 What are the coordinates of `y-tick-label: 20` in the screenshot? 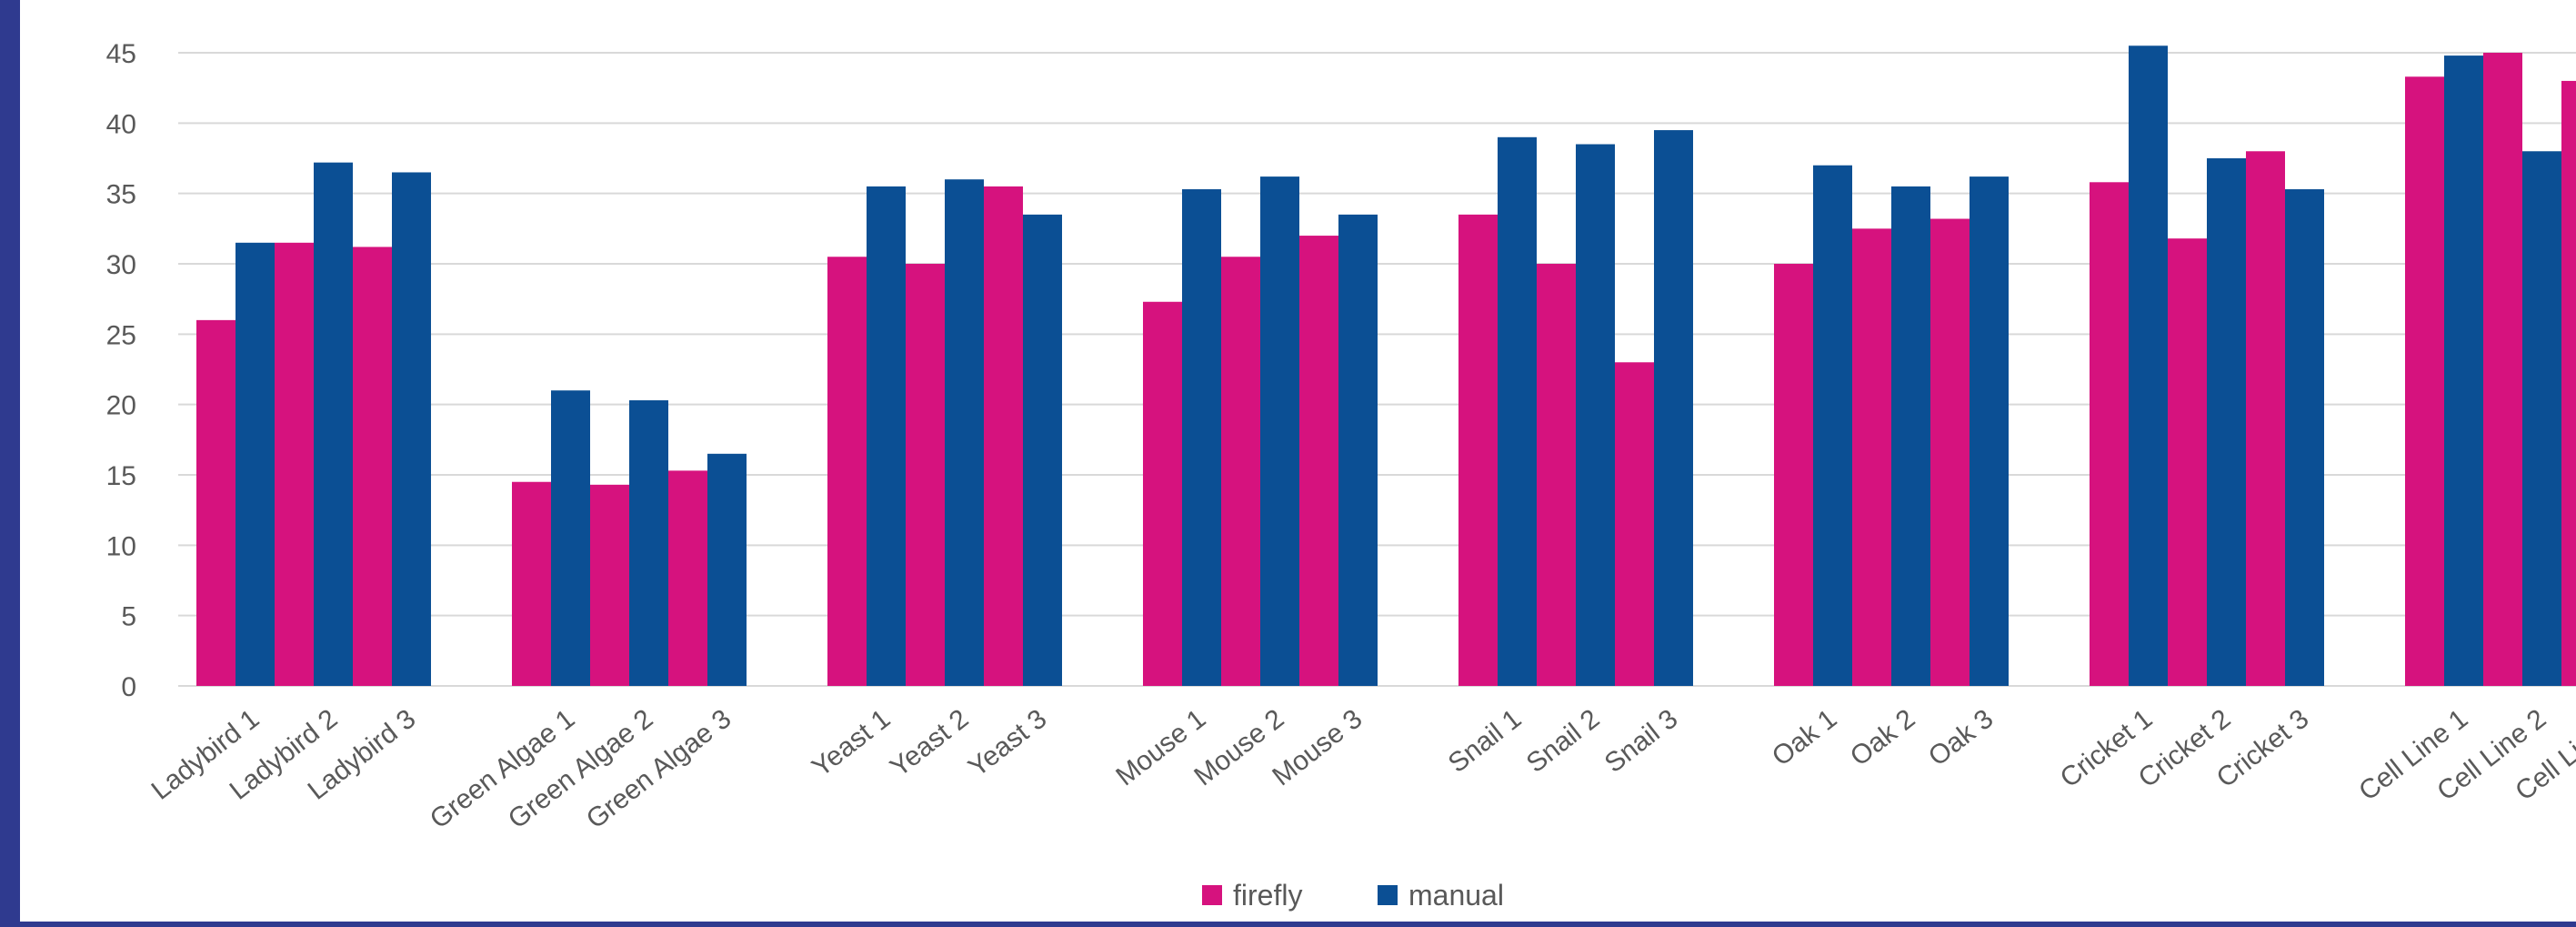 It's located at (121, 406).